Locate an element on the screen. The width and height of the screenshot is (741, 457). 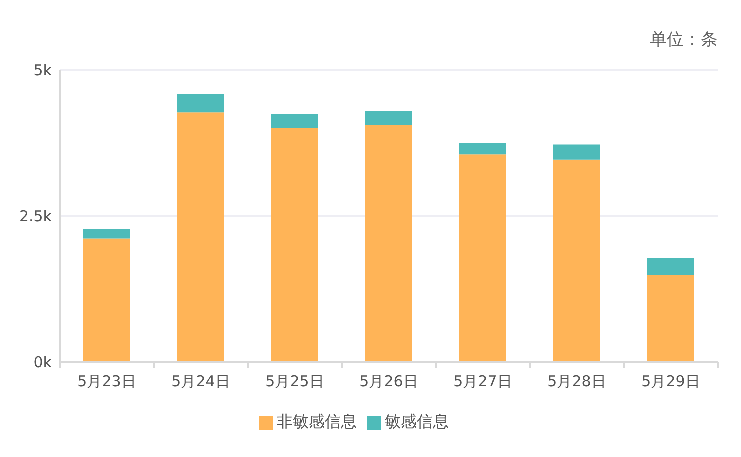
x-tick-label: 5月23日 is located at coordinates (107, 381).